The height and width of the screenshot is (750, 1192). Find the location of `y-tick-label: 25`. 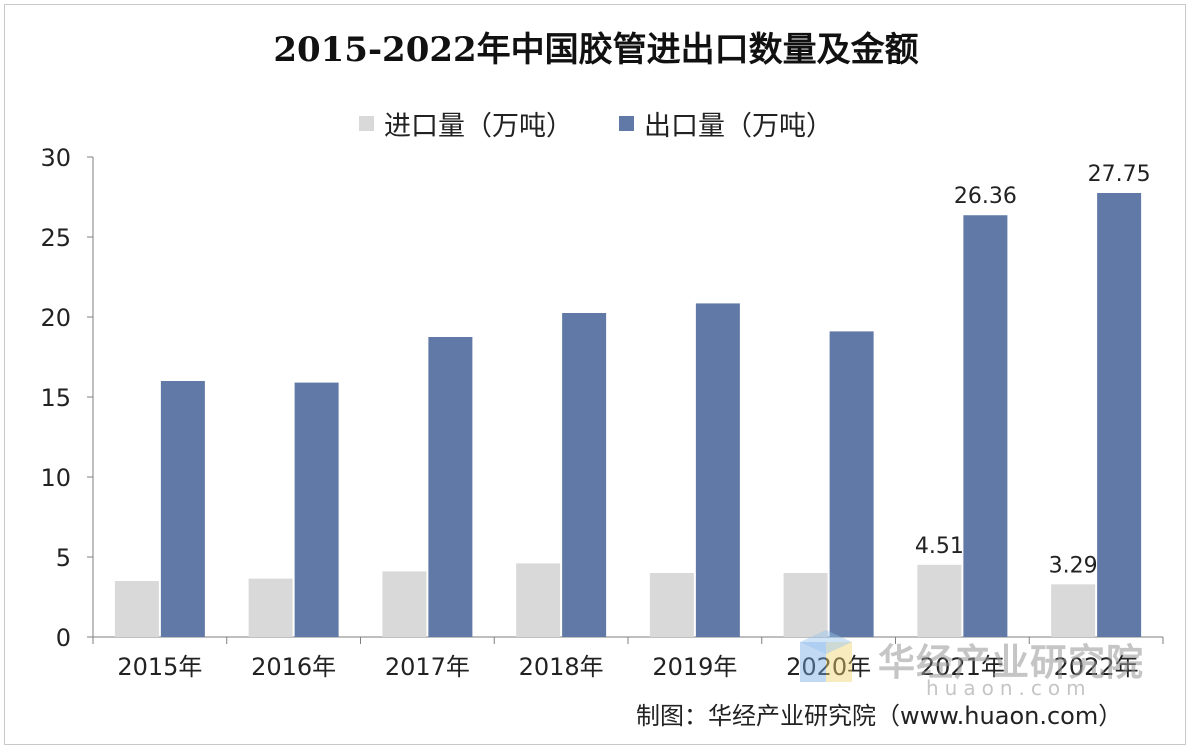

y-tick-label: 25 is located at coordinates (55, 238).